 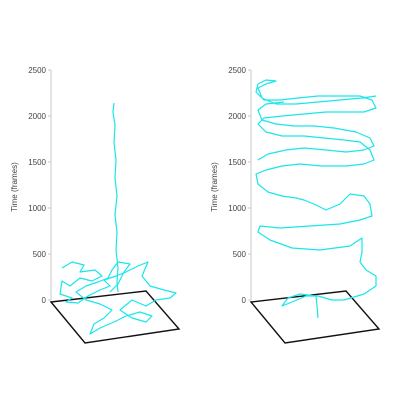 I want to click on z-axis-label-right: Time (frames), so click(x=214, y=187).